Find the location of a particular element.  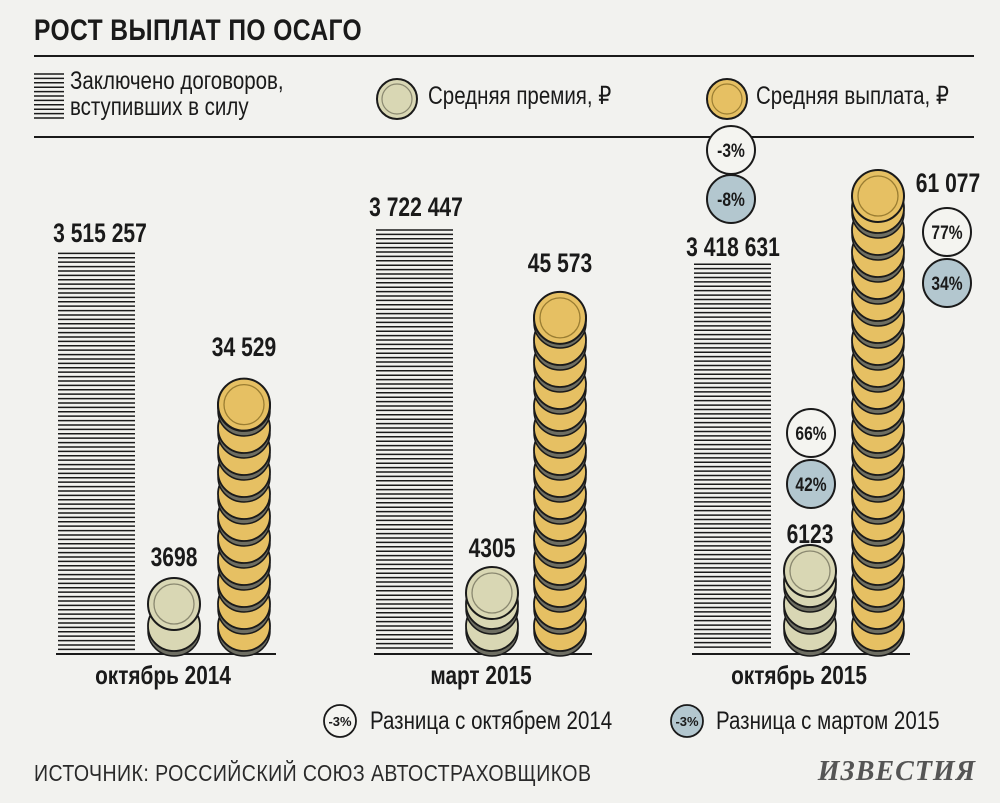

category-label-oct2015: октябрь 2015 is located at coordinates (799, 675).